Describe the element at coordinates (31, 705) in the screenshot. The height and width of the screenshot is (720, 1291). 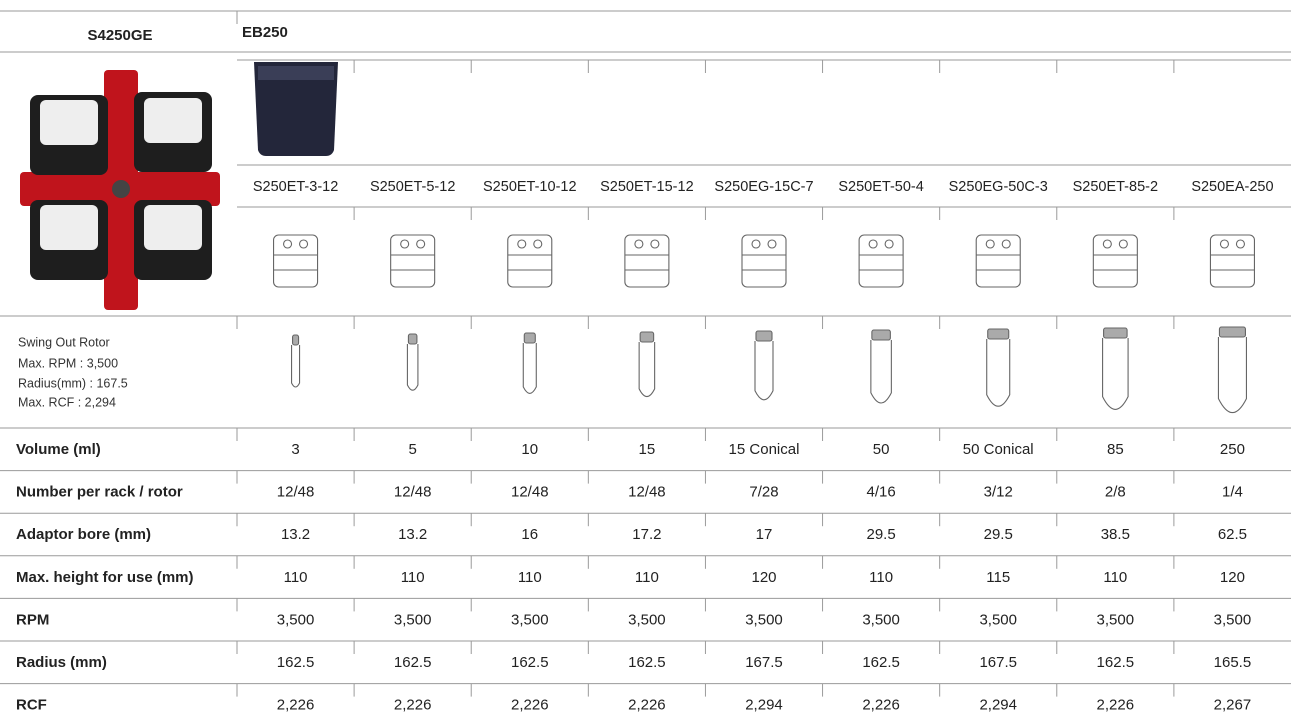
I see `row-label: RCF` at that location.